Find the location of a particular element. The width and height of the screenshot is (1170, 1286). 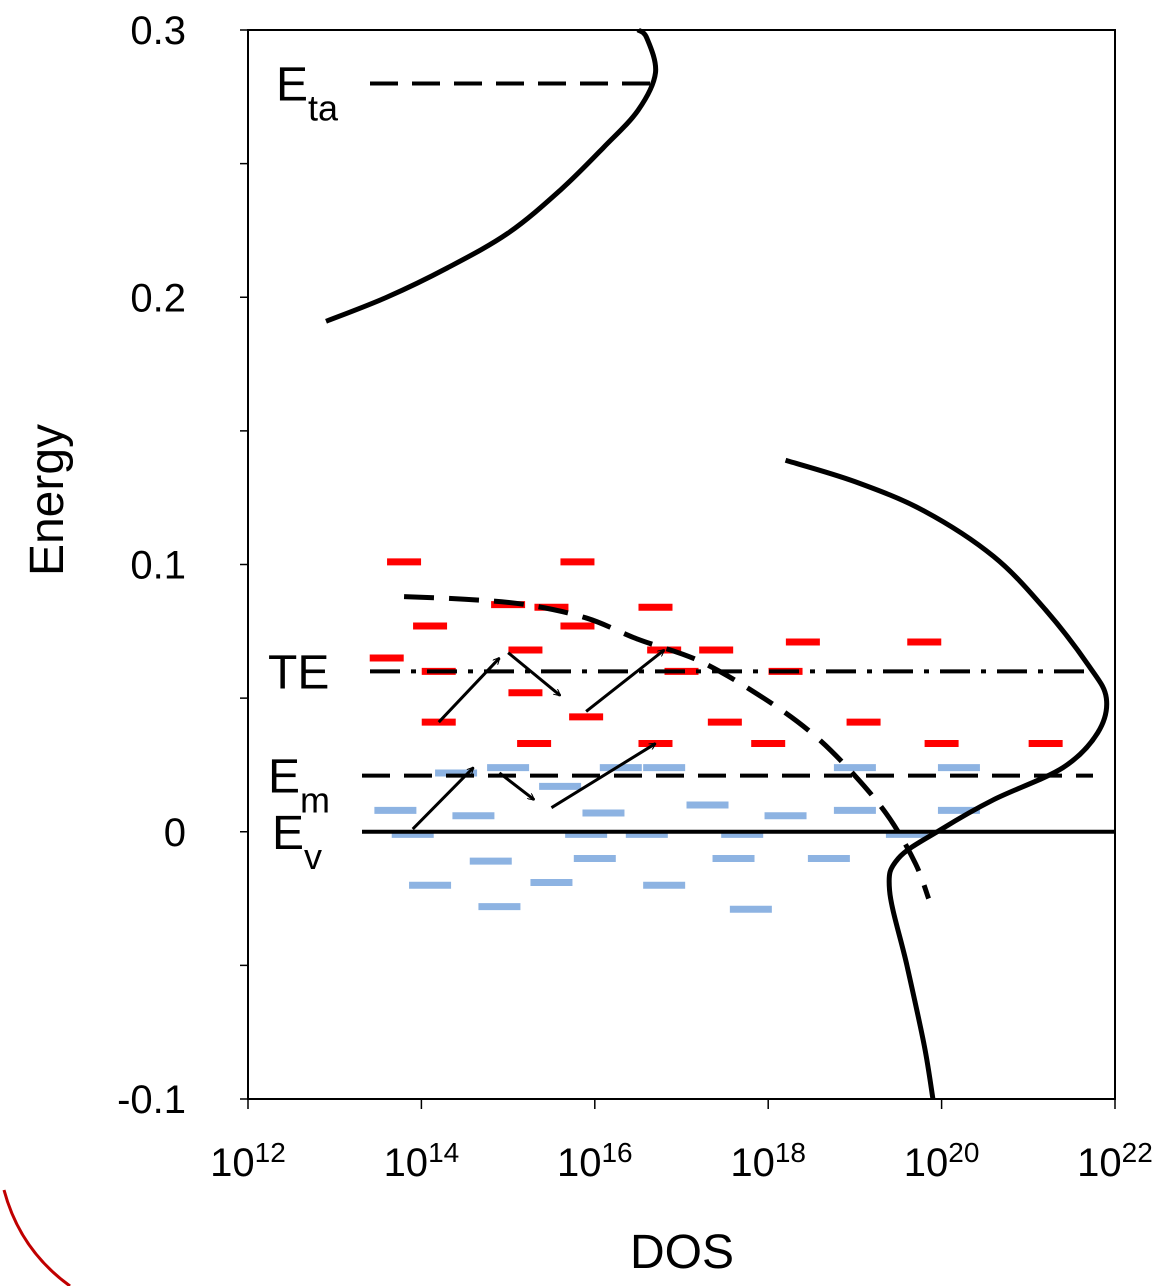

y-tick-label: 0.1 is located at coordinates (158, 566).